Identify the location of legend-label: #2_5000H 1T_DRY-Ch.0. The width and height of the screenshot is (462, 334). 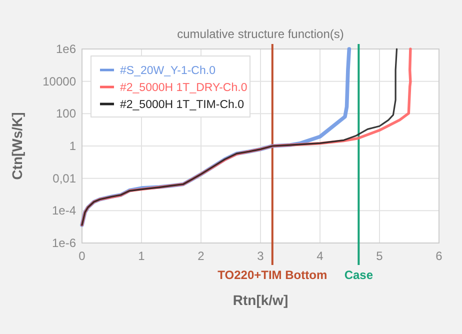
(184, 88).